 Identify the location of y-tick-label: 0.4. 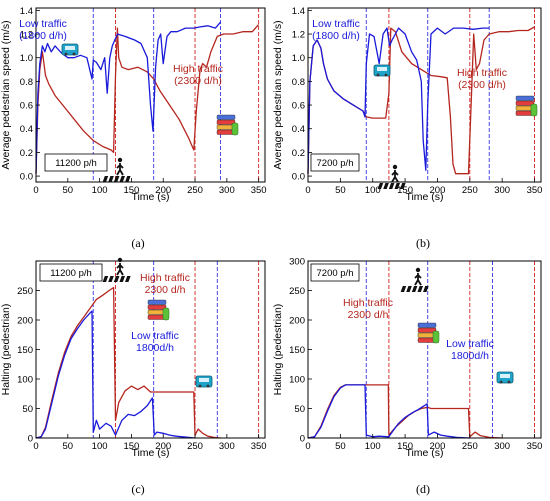
(26, 129).